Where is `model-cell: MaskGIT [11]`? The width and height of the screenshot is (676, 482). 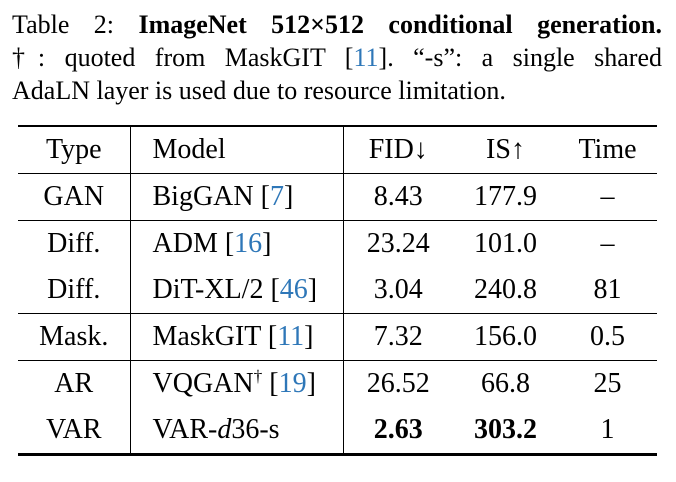 model-cell: MaskGIT [11] is located at coordinates (236, 337).